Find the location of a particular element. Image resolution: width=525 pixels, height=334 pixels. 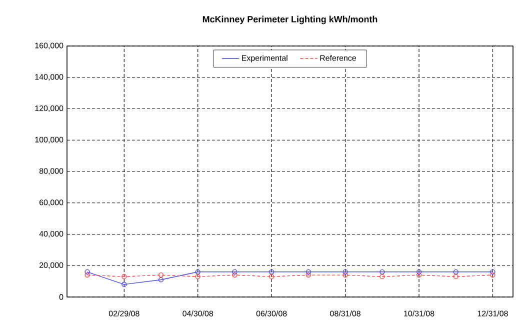

chart-title: McKinney Perimeter Lighting kWh/month is located at coordinates (290, 20).